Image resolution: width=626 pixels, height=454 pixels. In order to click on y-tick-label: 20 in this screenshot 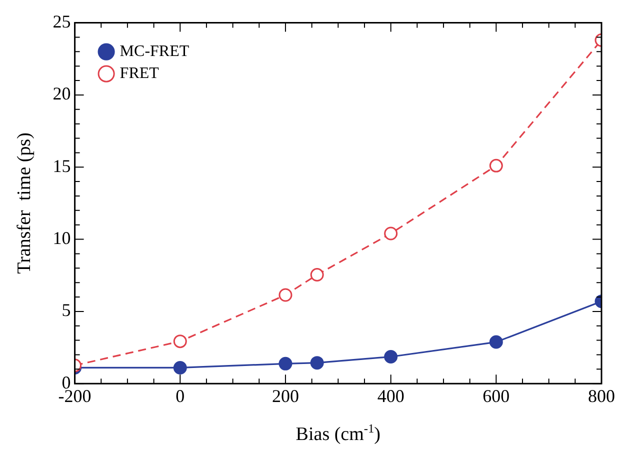, I will do `click(61, 94)`.